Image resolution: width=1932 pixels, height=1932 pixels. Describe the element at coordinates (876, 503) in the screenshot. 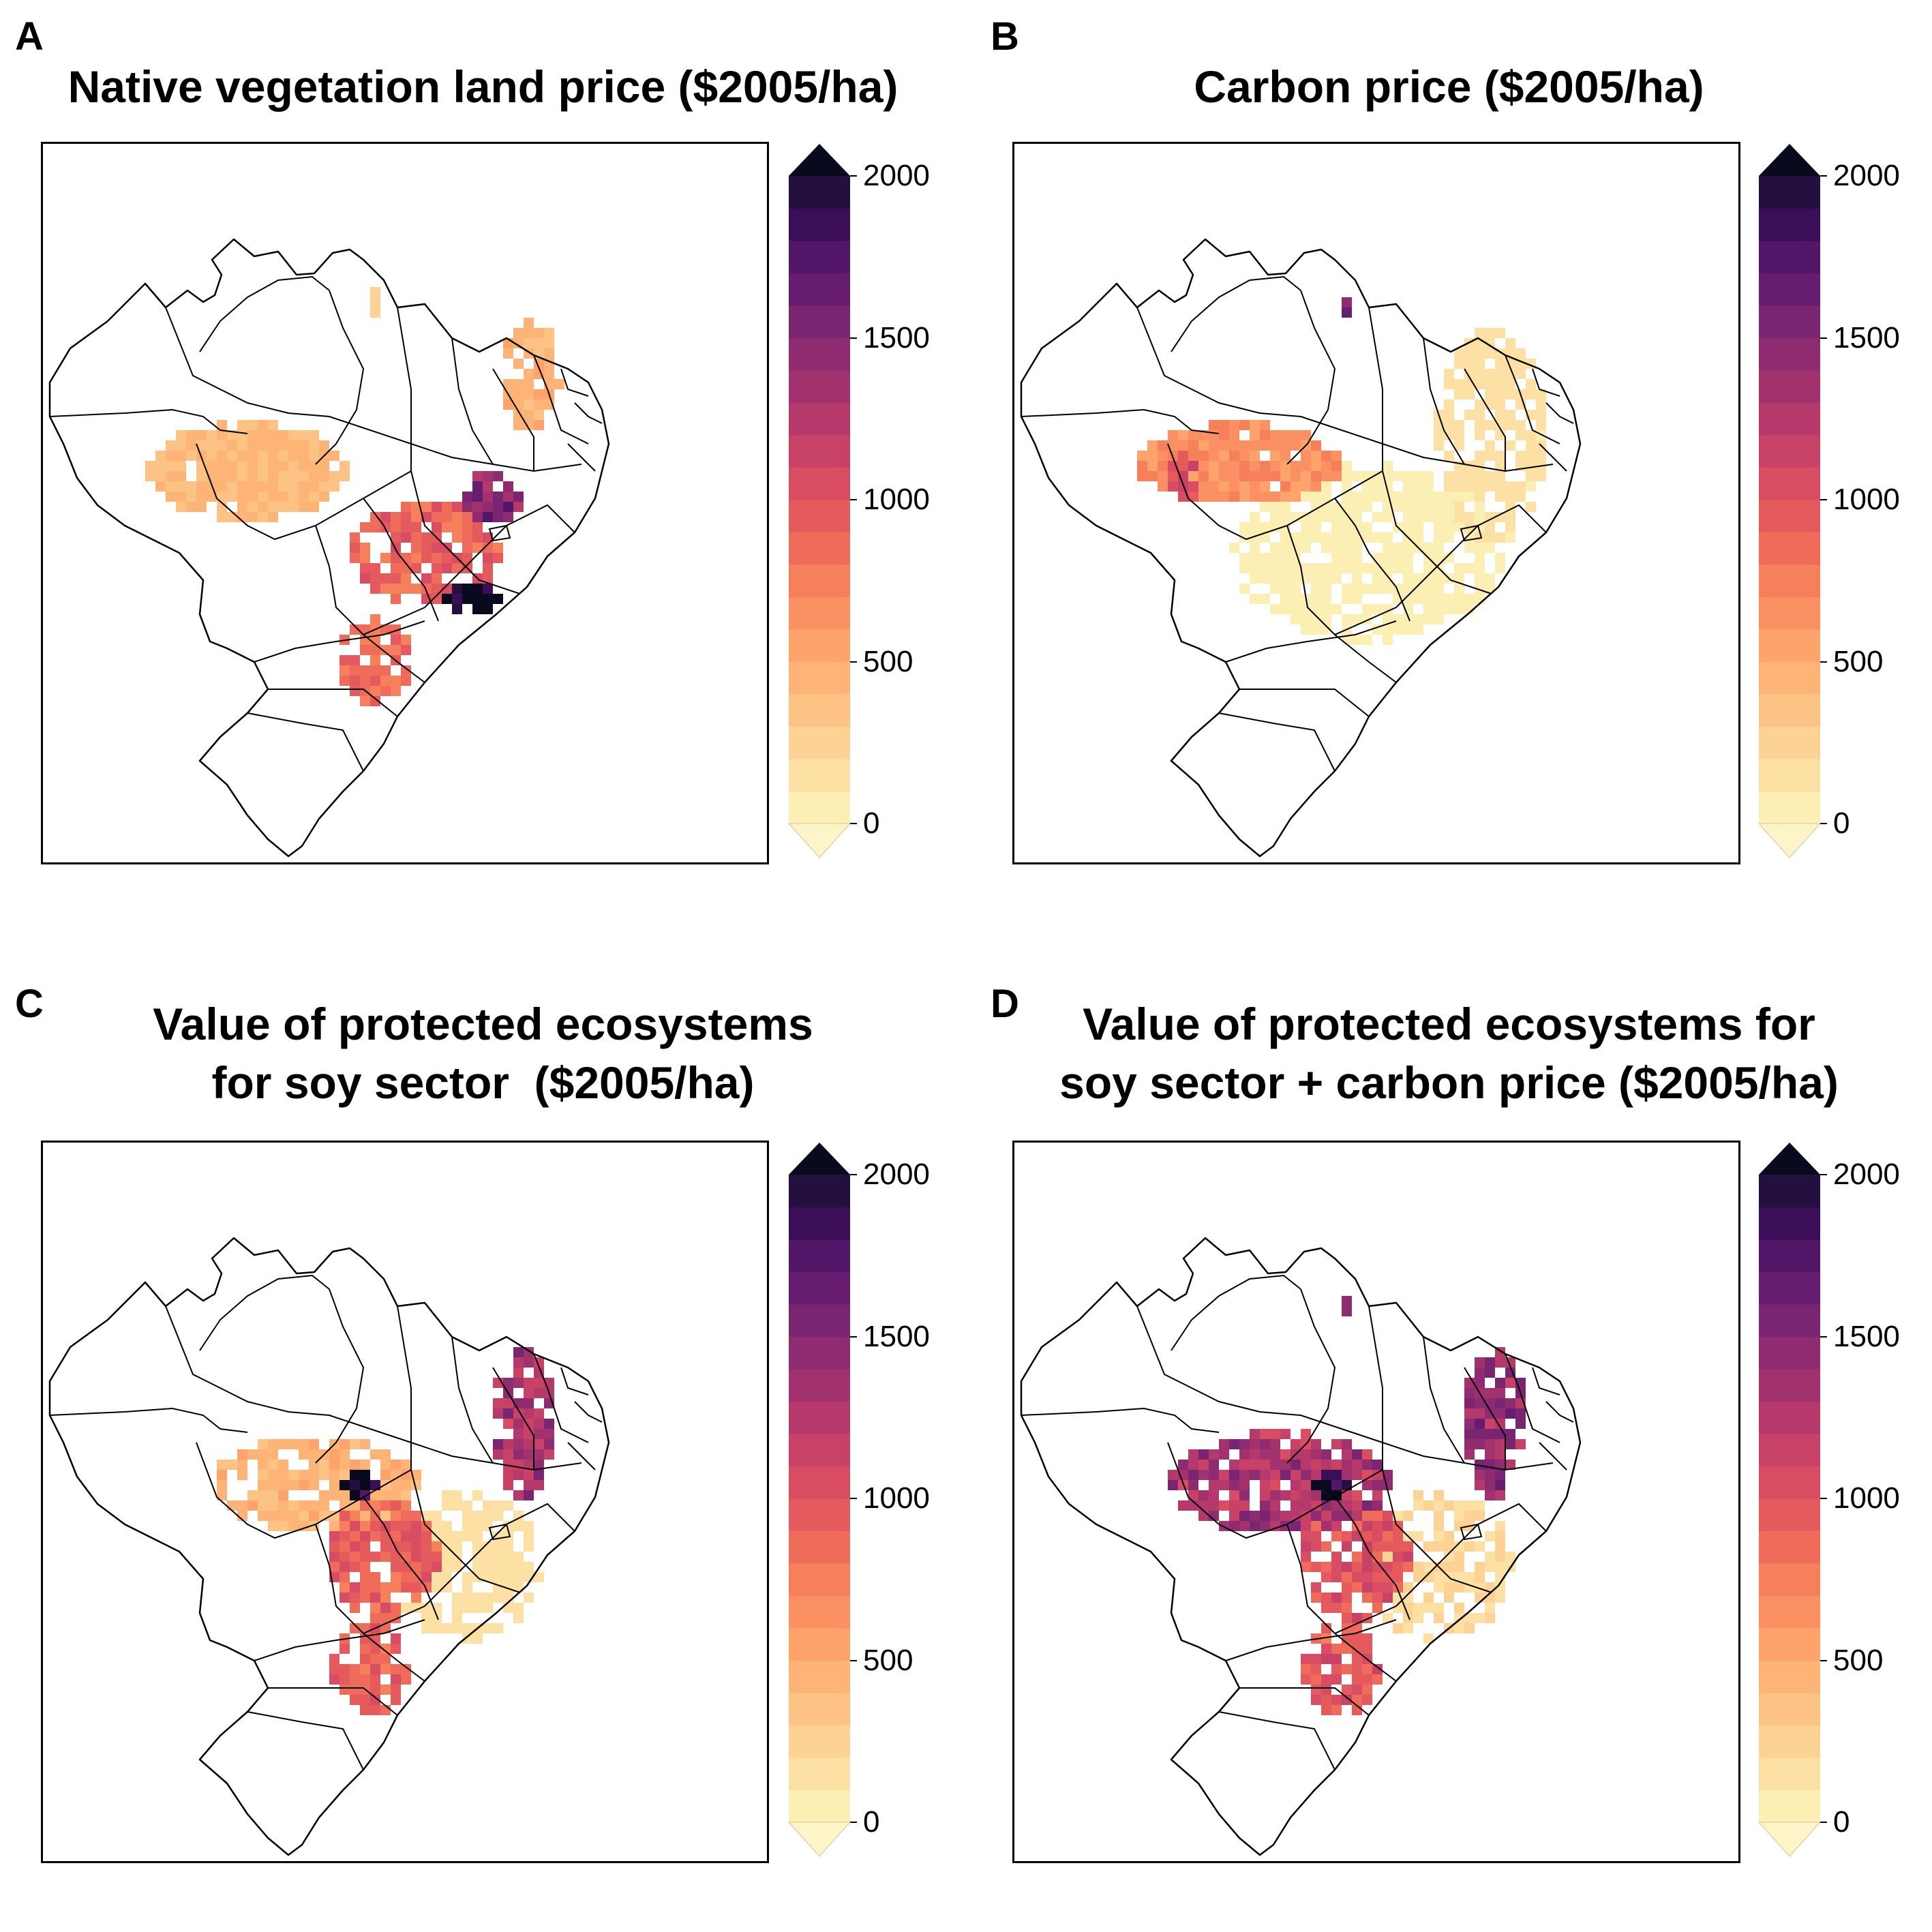

I see `legend: 0 500 1000 1500 2000` at that location.